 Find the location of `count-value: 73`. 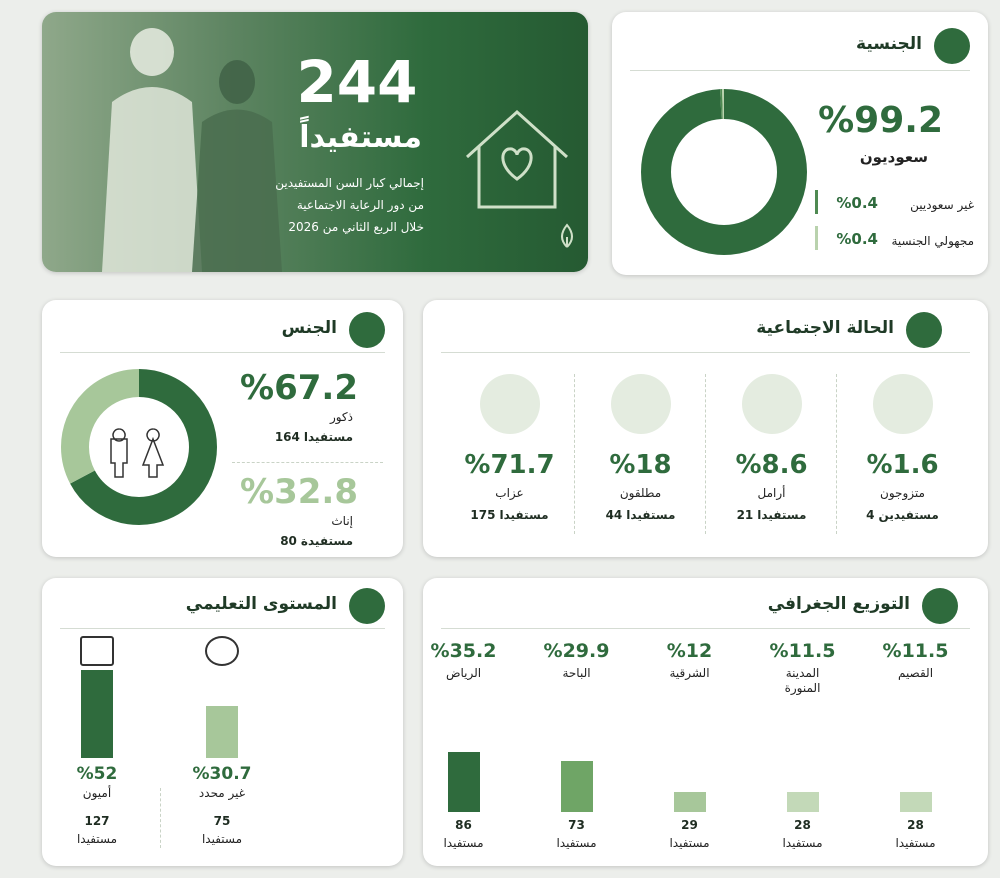

count-value: 73 is located at coordinates (576, 825).